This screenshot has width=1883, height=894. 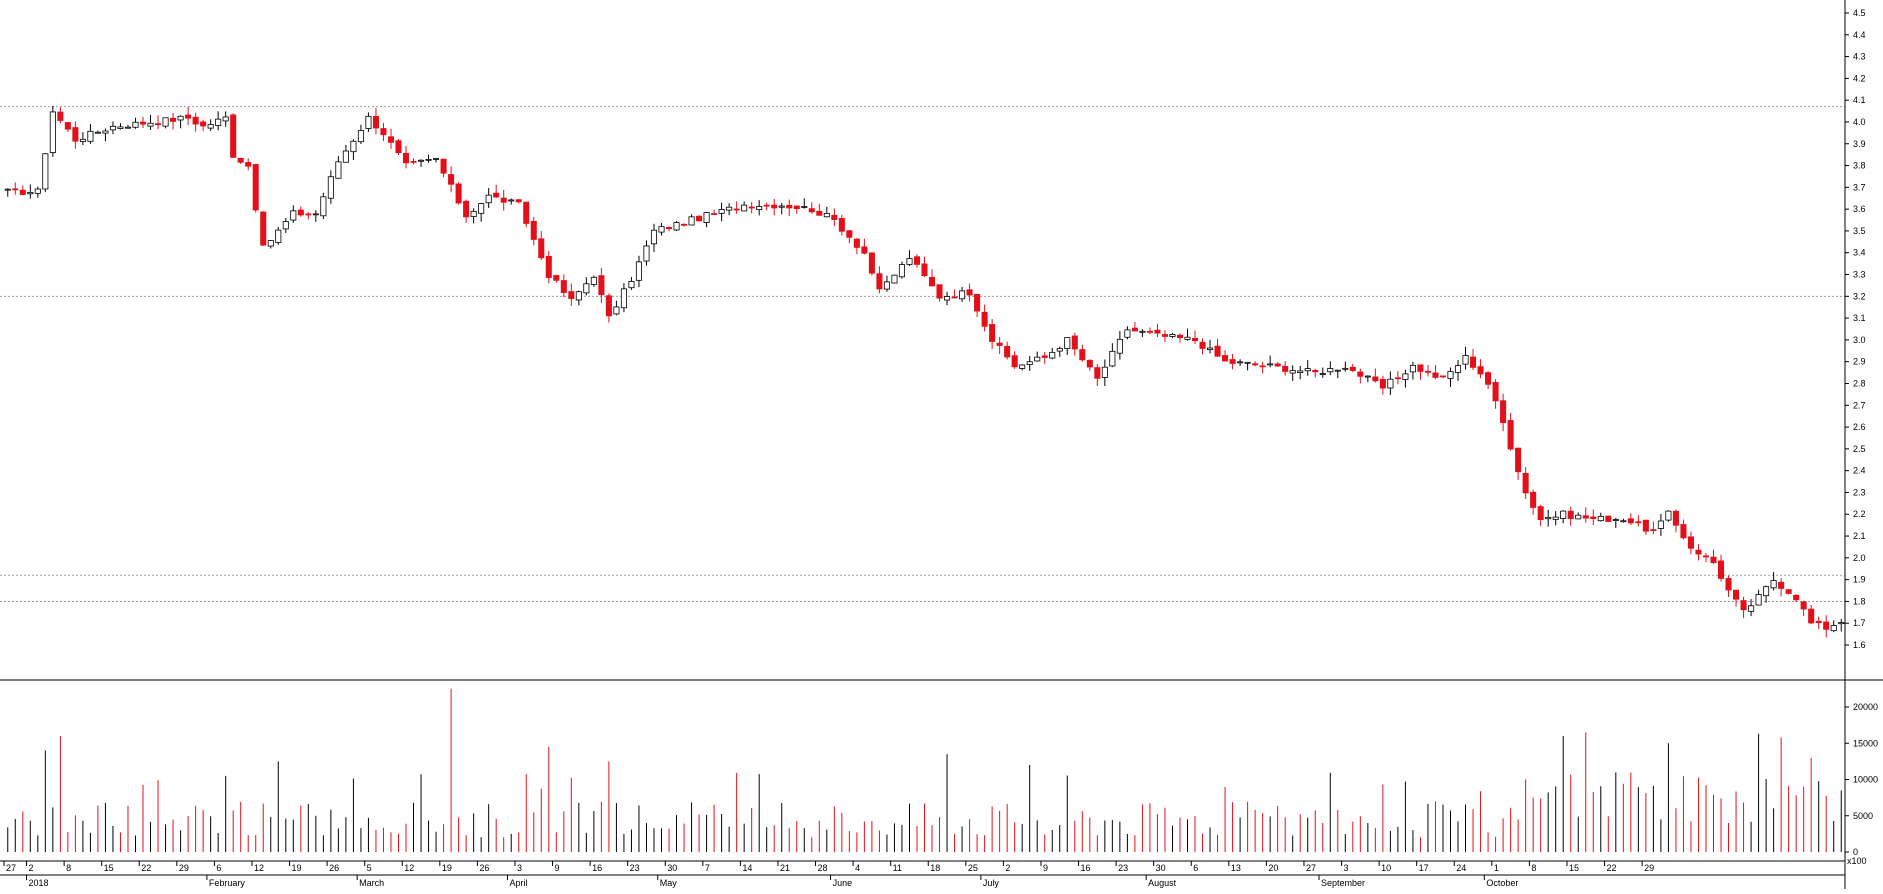 I want to click on y-tick-label: 3.3, so click(x=1859, y=275).